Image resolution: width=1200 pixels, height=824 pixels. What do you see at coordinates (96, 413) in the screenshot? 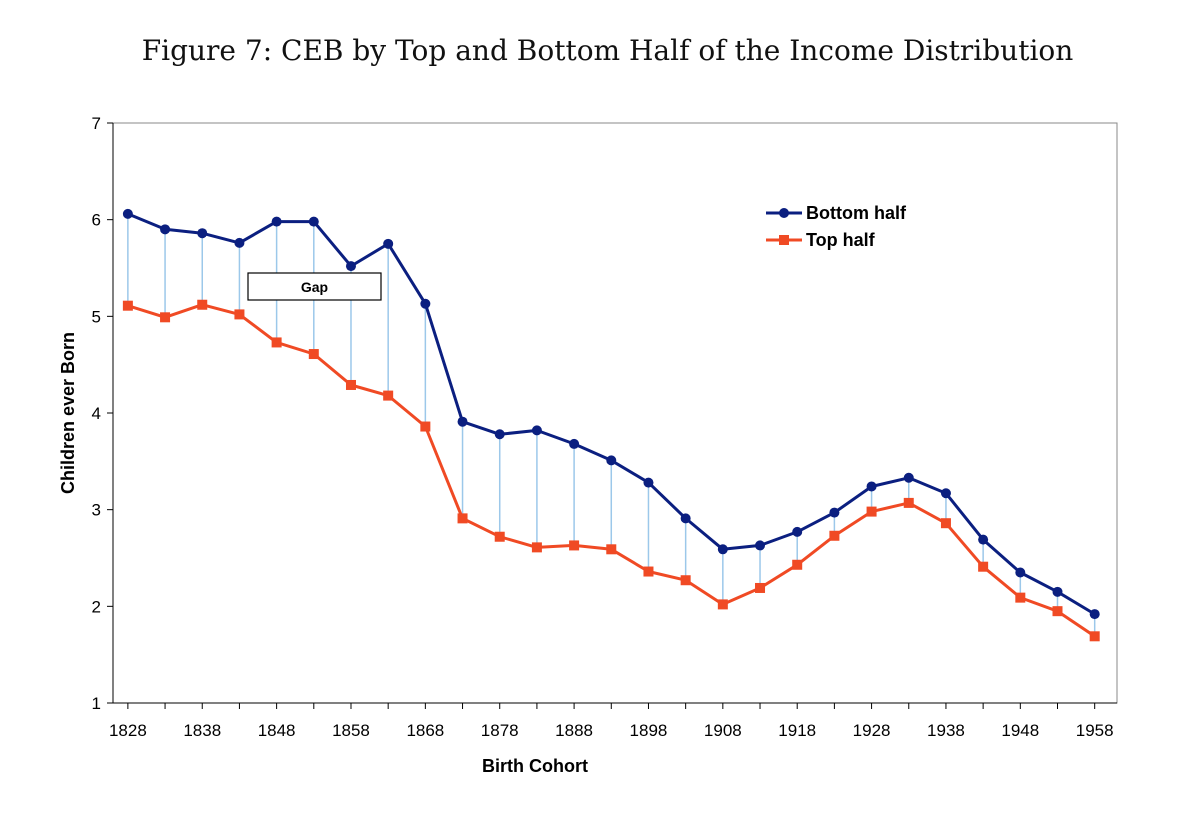
I see `y-tick-label: 4` at bounding box center [96, 413].